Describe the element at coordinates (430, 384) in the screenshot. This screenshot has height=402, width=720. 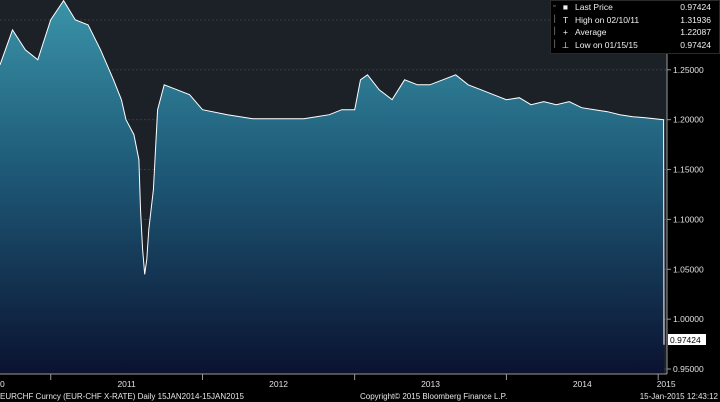
I see `x-tick-label: 2013` at that location.